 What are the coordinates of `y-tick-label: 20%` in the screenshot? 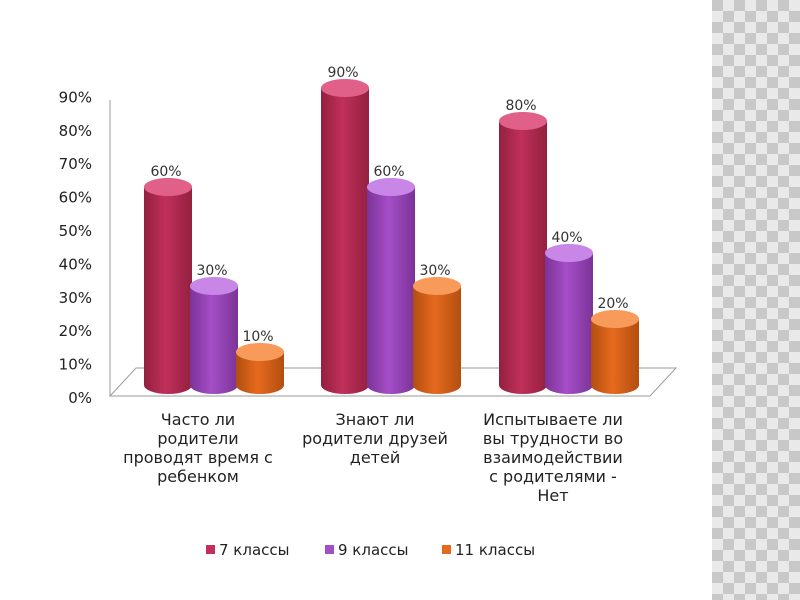 It's located at (75, 331).